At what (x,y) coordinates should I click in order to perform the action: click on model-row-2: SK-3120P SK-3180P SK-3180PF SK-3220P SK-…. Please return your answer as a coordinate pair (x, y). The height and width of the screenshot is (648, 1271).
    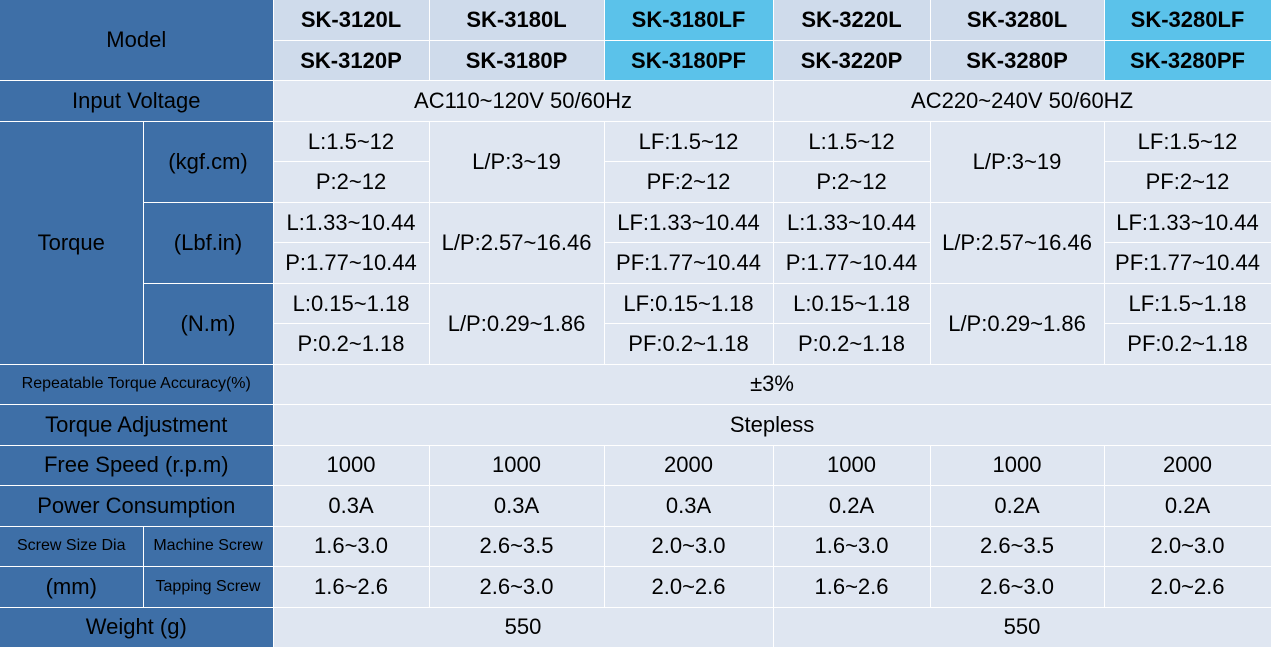
    Looking at the image, I should click on (635, 61).